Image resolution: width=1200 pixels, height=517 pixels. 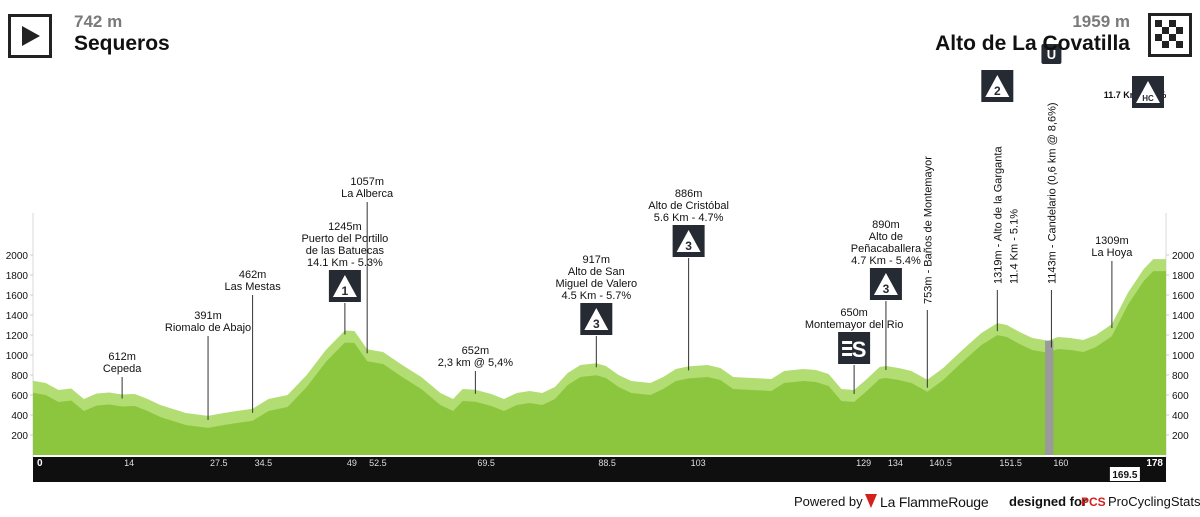 I want to click on icon-category: 2, so click(x=997, y=91).